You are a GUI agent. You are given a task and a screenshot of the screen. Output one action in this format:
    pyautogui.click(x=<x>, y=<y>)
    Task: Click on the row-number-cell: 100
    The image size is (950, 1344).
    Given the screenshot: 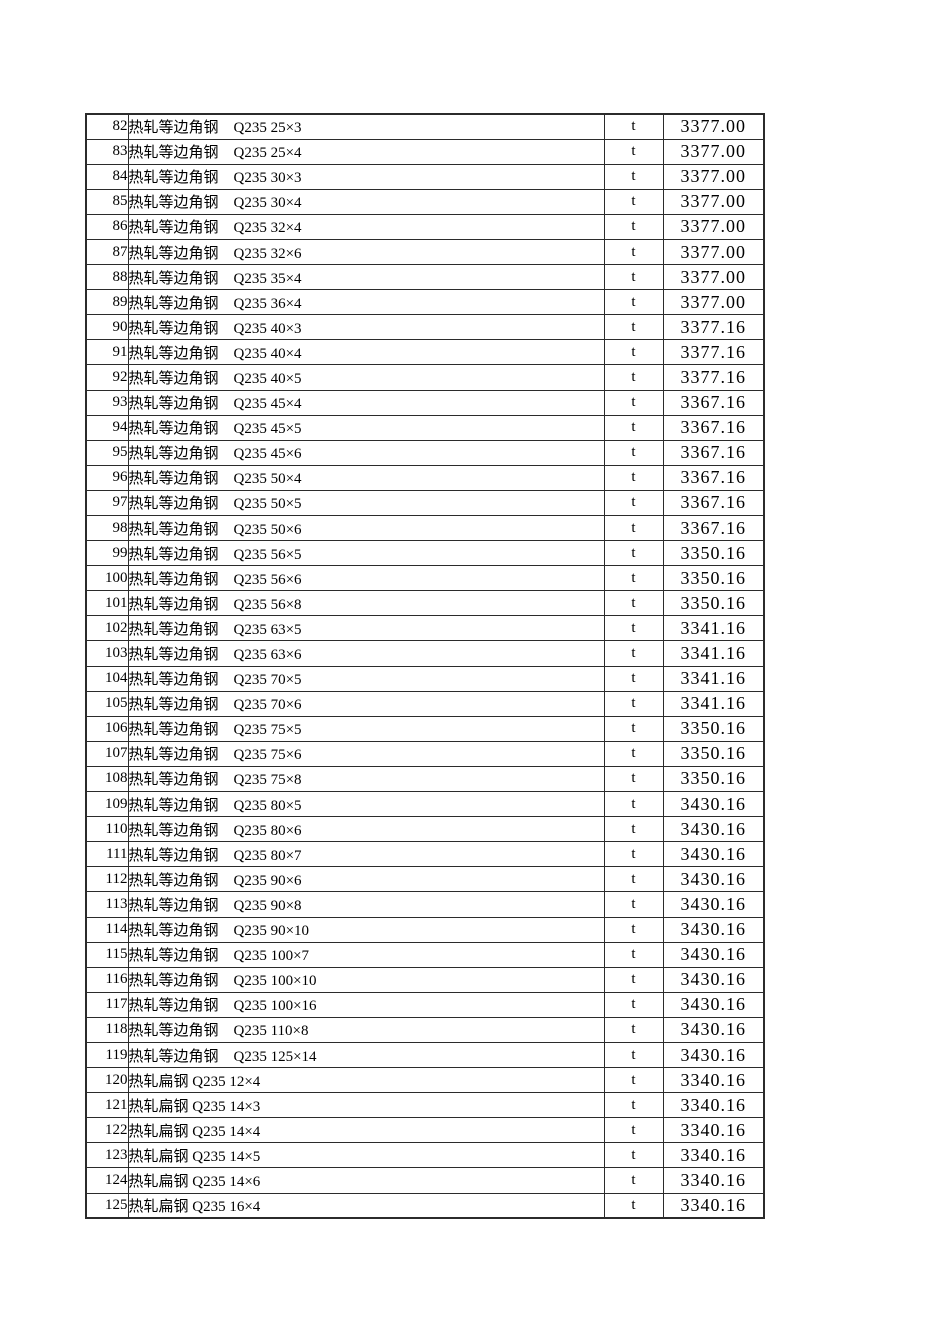 What is the action you would take?
    pyautogui.click(x=107, y=578)
    